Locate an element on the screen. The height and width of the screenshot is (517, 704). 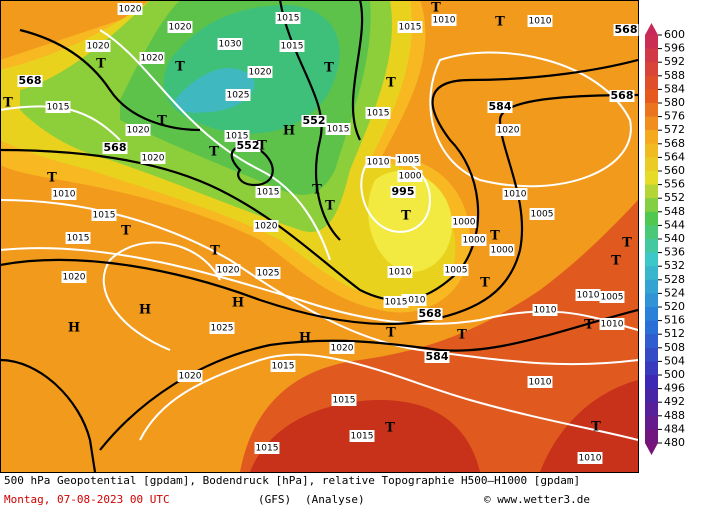
legend-tick-label: 516 is located at coordinates (674, 320).